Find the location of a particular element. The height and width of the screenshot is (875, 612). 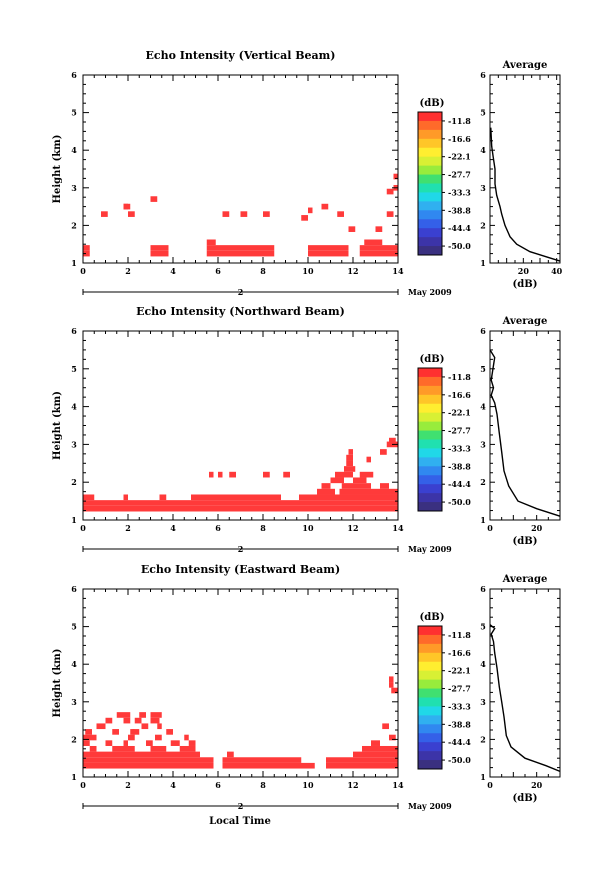

average-y-tick-label: 5 is located at coordinates (483, 113).